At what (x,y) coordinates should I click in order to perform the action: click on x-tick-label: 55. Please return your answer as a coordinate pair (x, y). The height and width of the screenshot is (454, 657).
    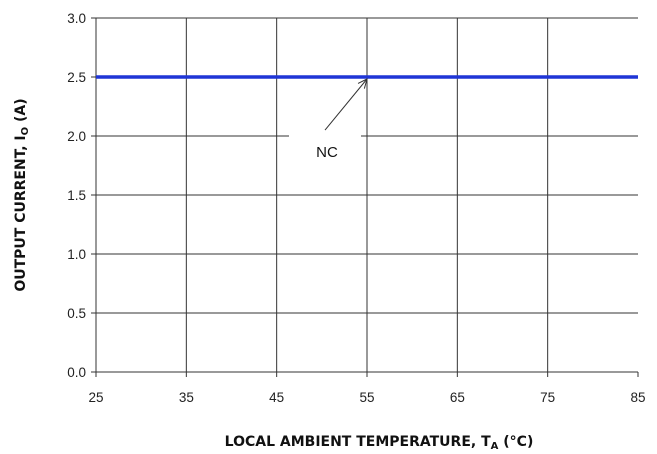
    Looking at the image, I should click on (366, 397).